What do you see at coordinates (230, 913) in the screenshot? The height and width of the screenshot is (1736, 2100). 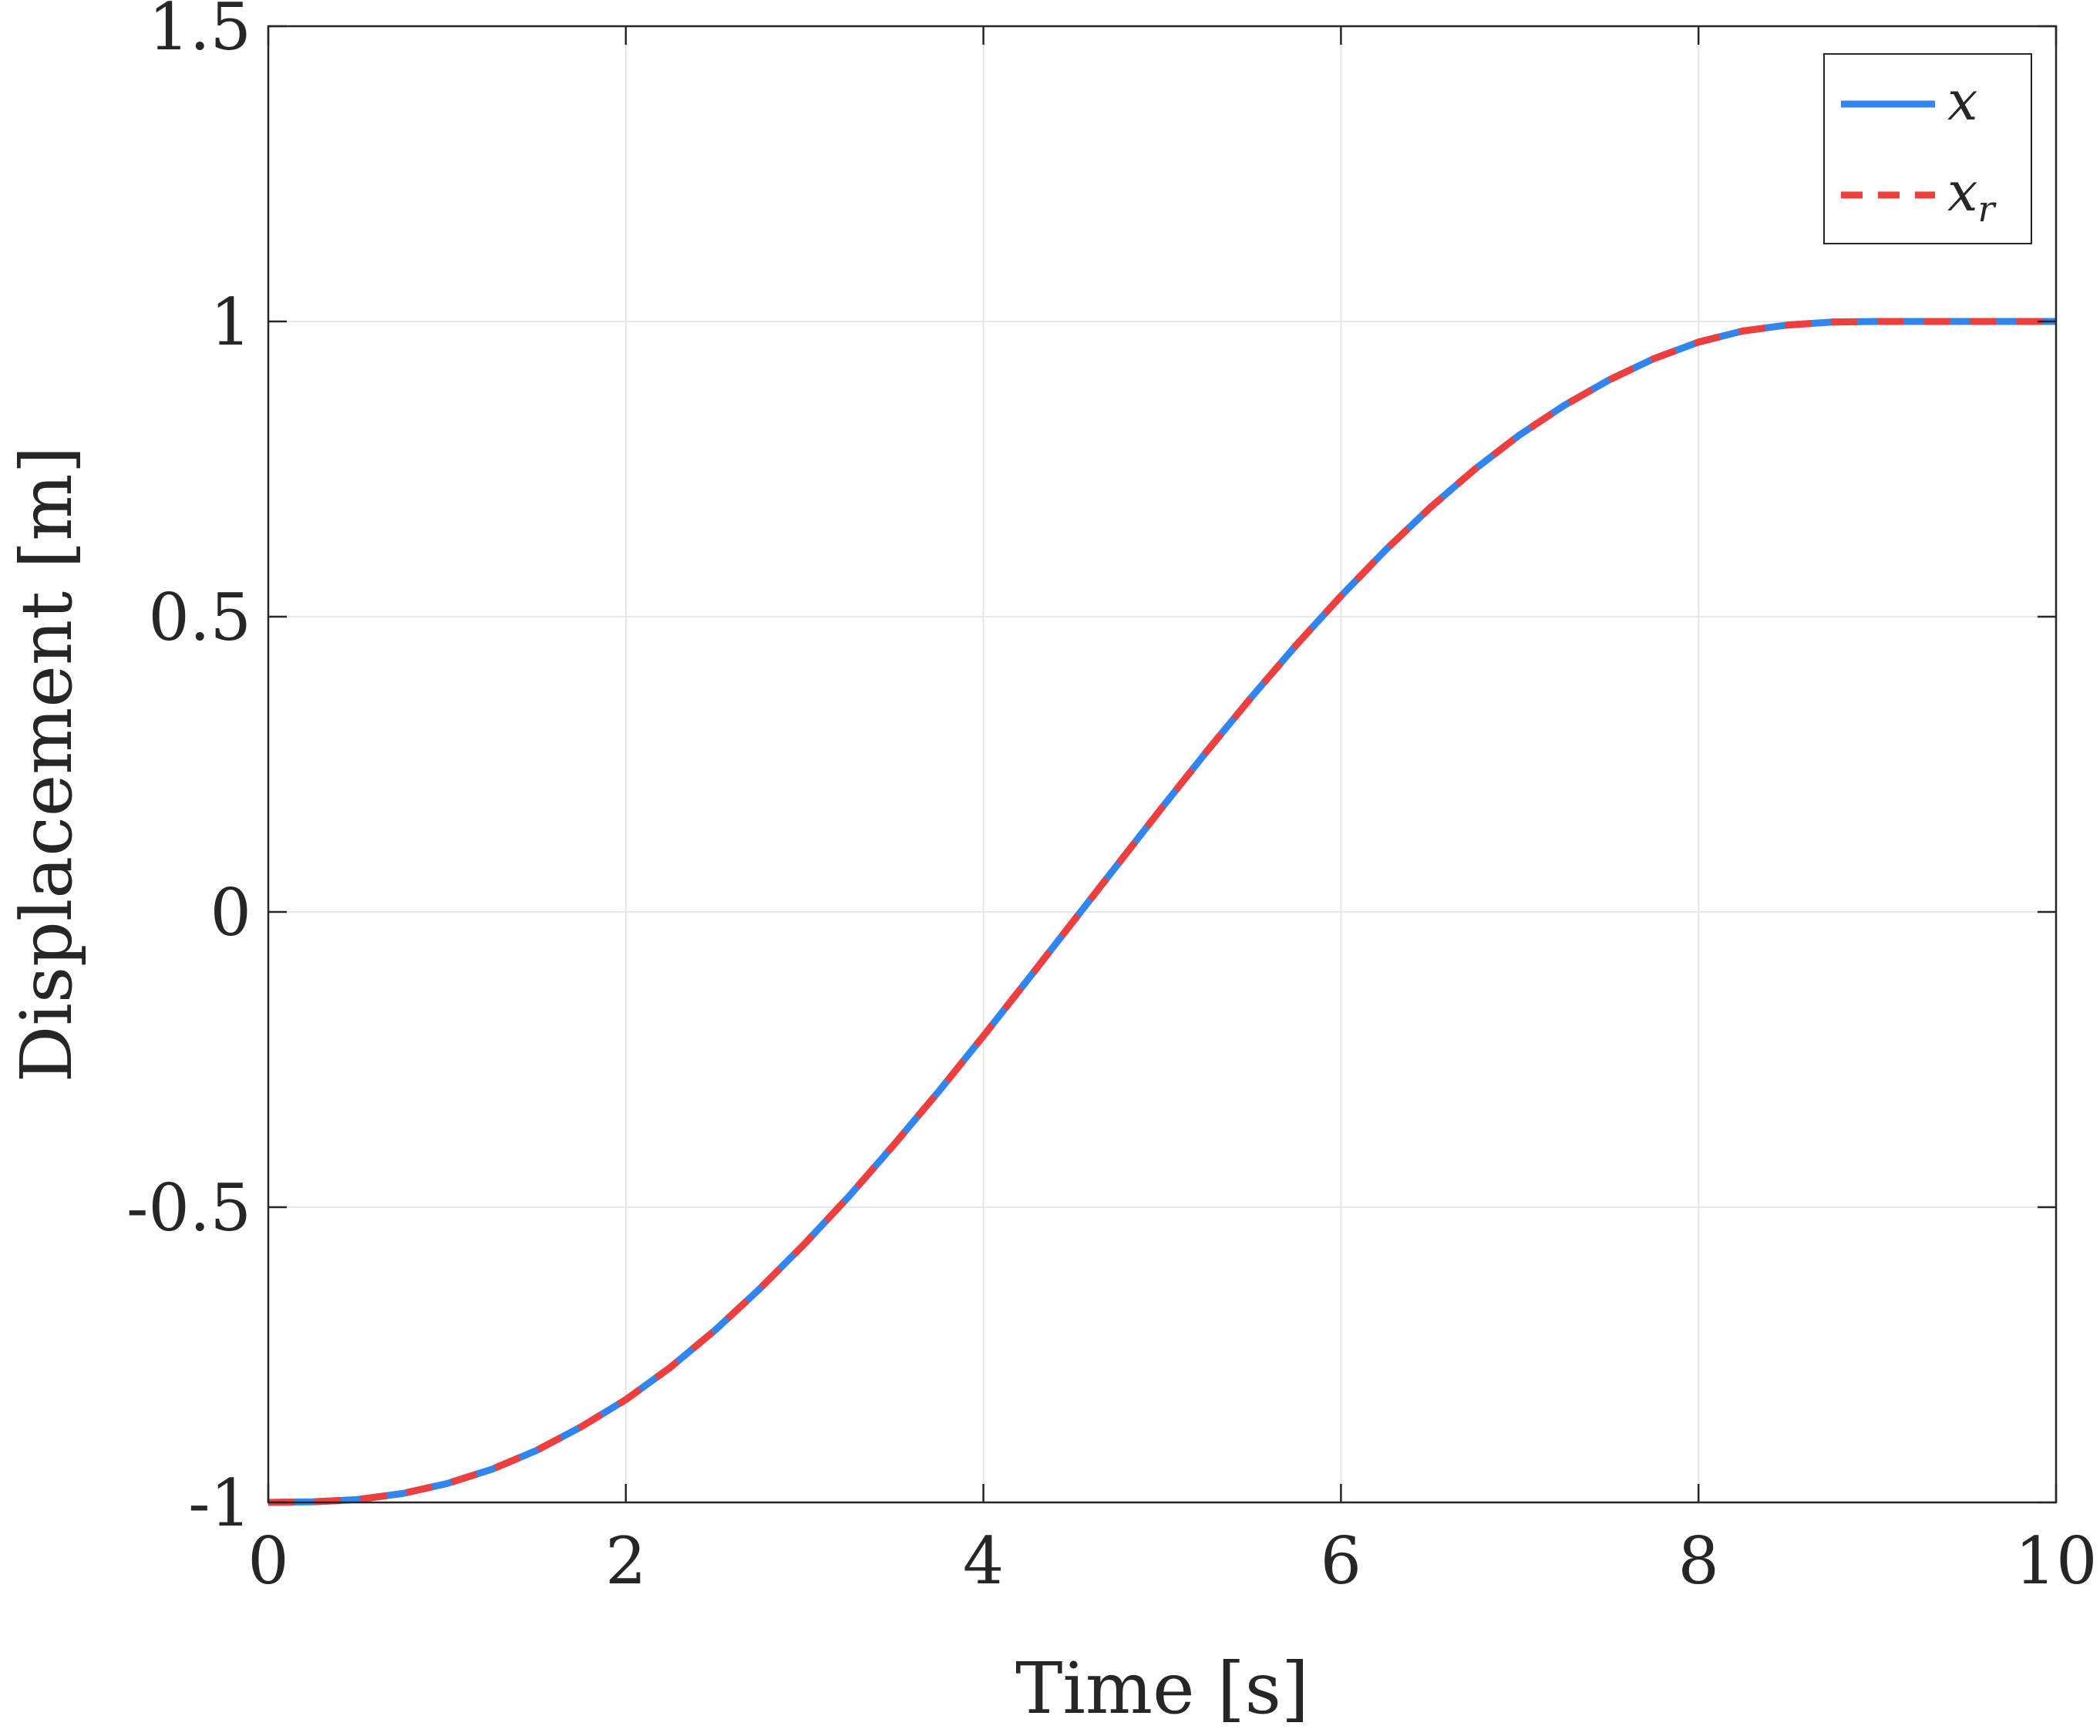 I see `y-tick-label: 0` at bounding box center [230, 913].